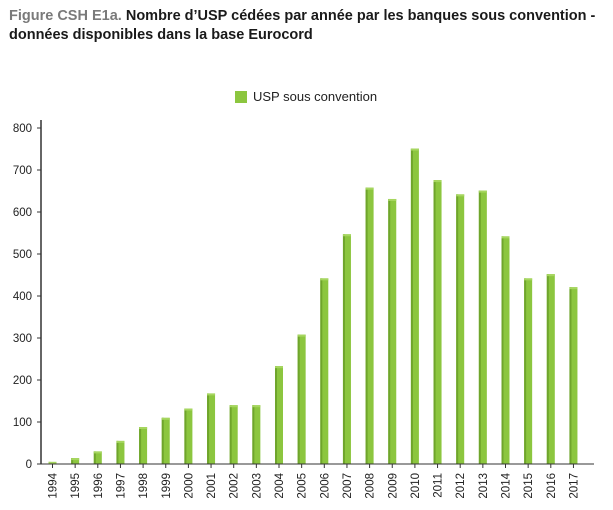 This screenshot has width=613, height=510. I want to click on x-tick-label: 1995, so click(76, 486).